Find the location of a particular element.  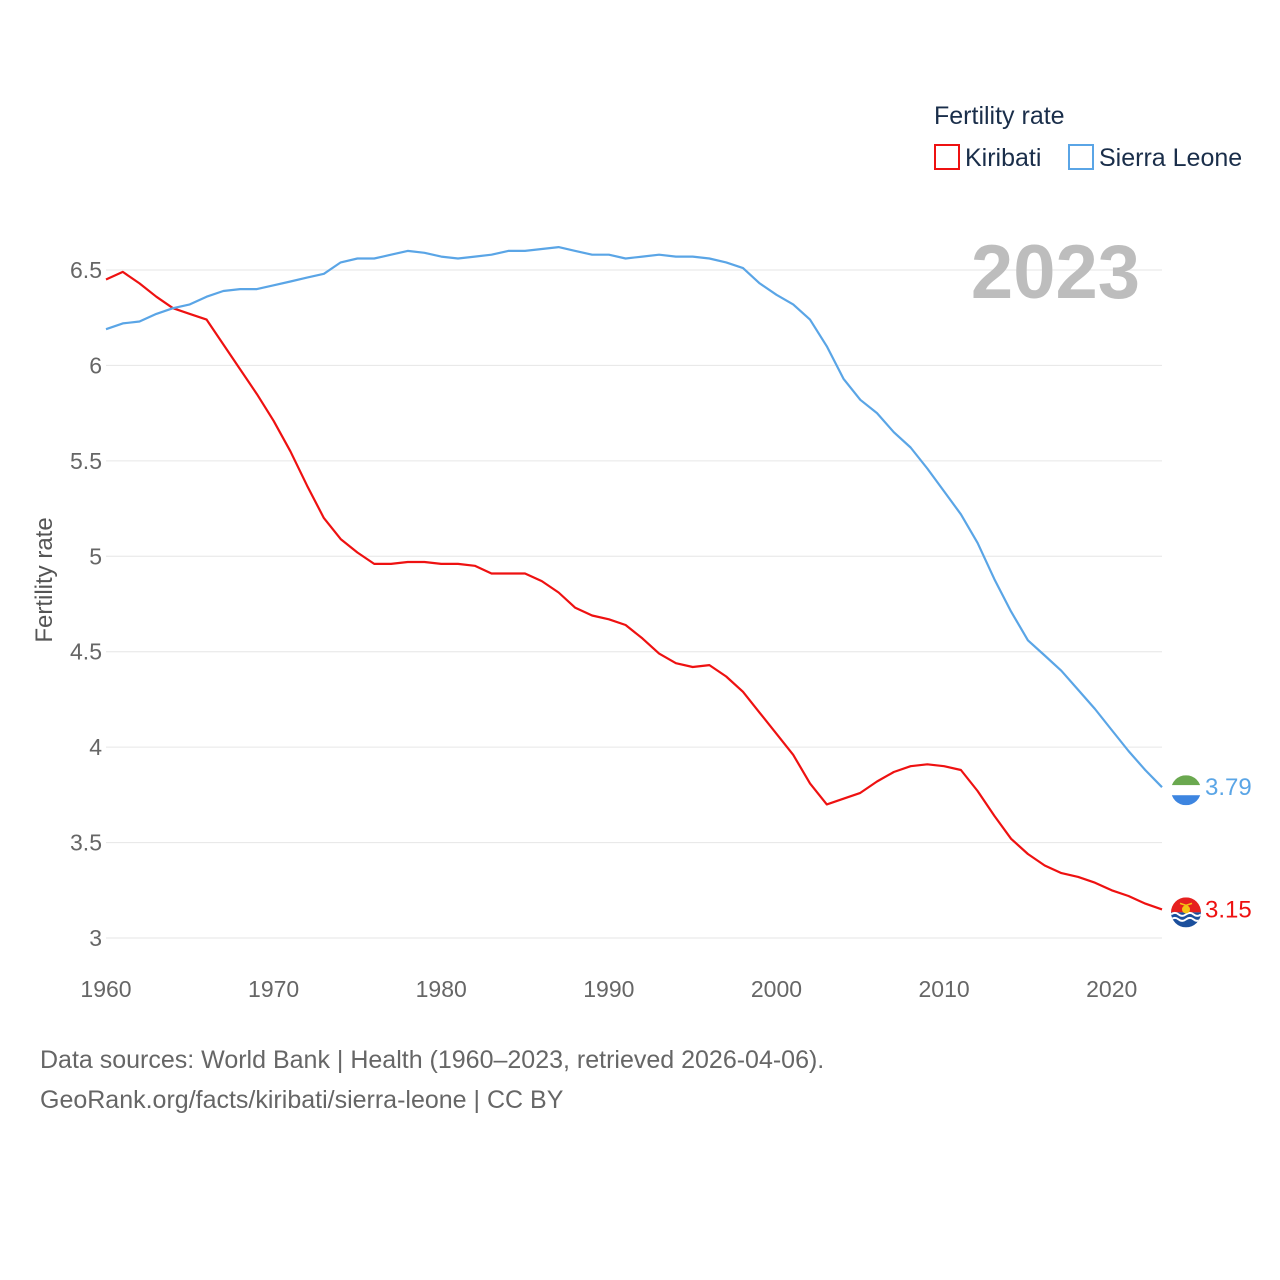

y-tick-label: 6 is located at coordinates (95, 365).